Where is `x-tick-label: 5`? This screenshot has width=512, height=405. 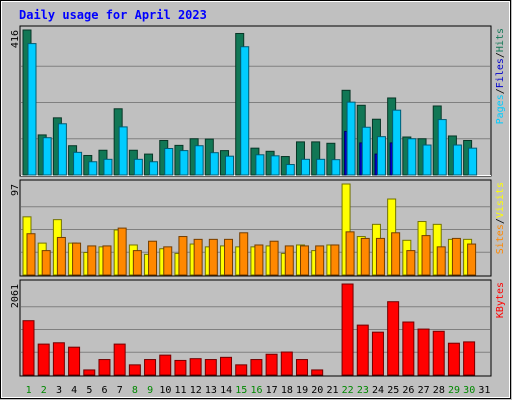
x-tick-label: 5 is located at coordinates (89, 390).